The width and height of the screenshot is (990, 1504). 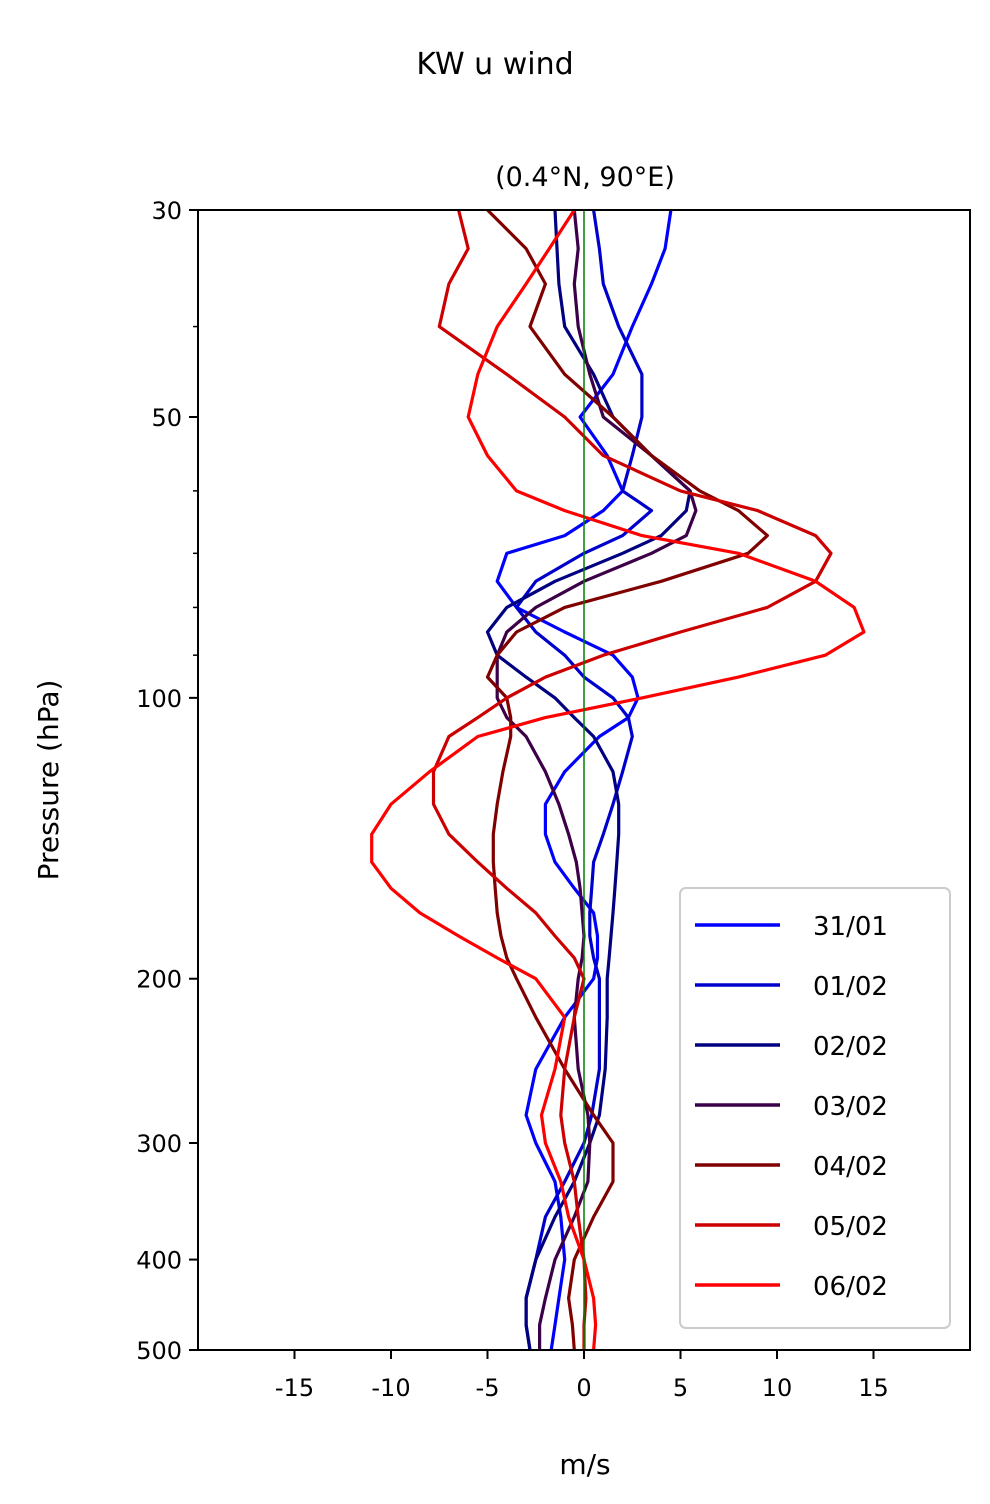 I want to click on y-tick-label: 400, so click(x=159, y=1261).